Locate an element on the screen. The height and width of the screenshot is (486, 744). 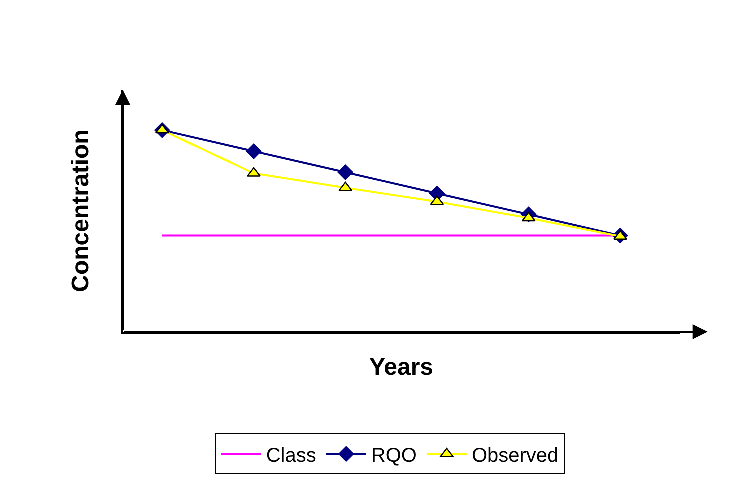
x-axis-title: Years is located at coordinates (401, 367).